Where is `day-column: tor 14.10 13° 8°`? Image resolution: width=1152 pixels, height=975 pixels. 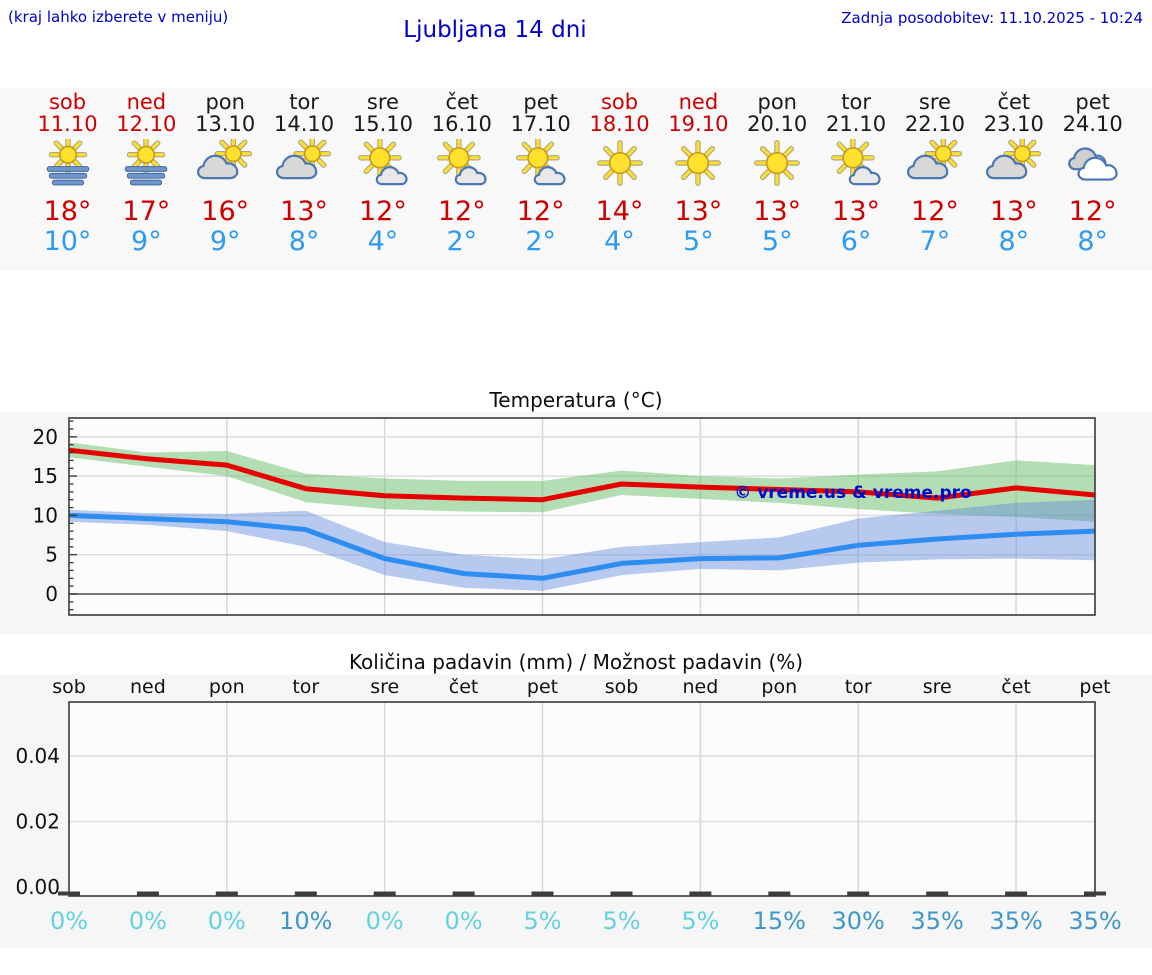
day-column: tor 14.10 13° 8° is located at coordinates (304, 172).